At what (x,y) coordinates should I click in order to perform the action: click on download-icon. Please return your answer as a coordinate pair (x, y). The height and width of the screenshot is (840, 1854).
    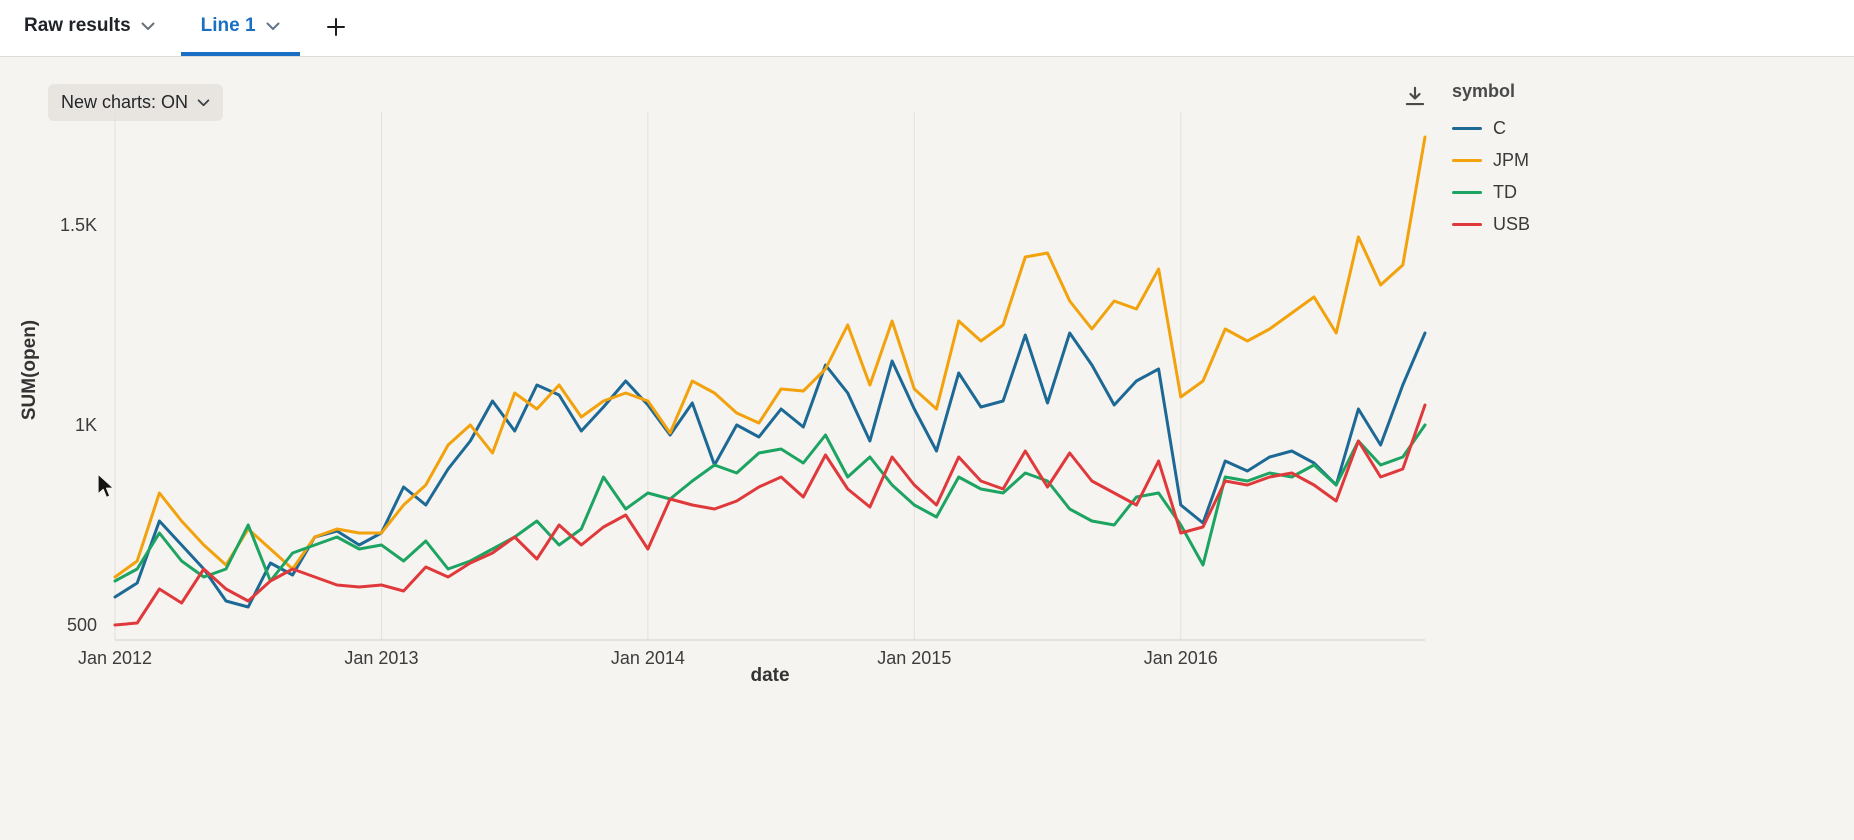
    Looking at the image, I should click on (1415, 98).